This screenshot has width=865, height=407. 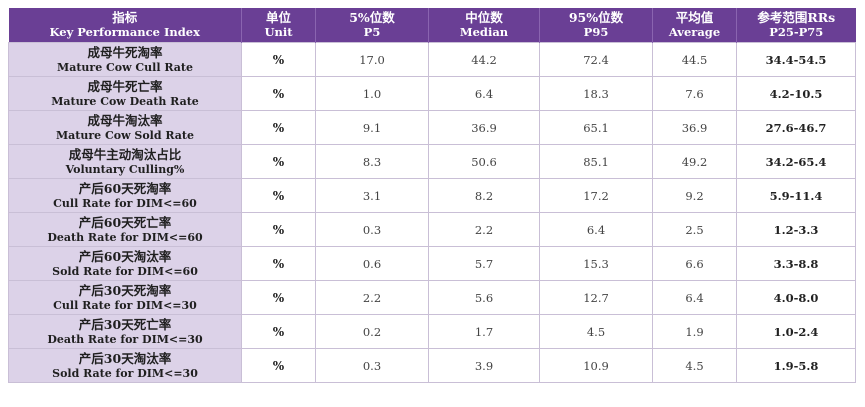 What do you see at coordinates (596, 127) in the screenshot?
I see `p95-cell: 65.1` at bounding box center [596, 127].